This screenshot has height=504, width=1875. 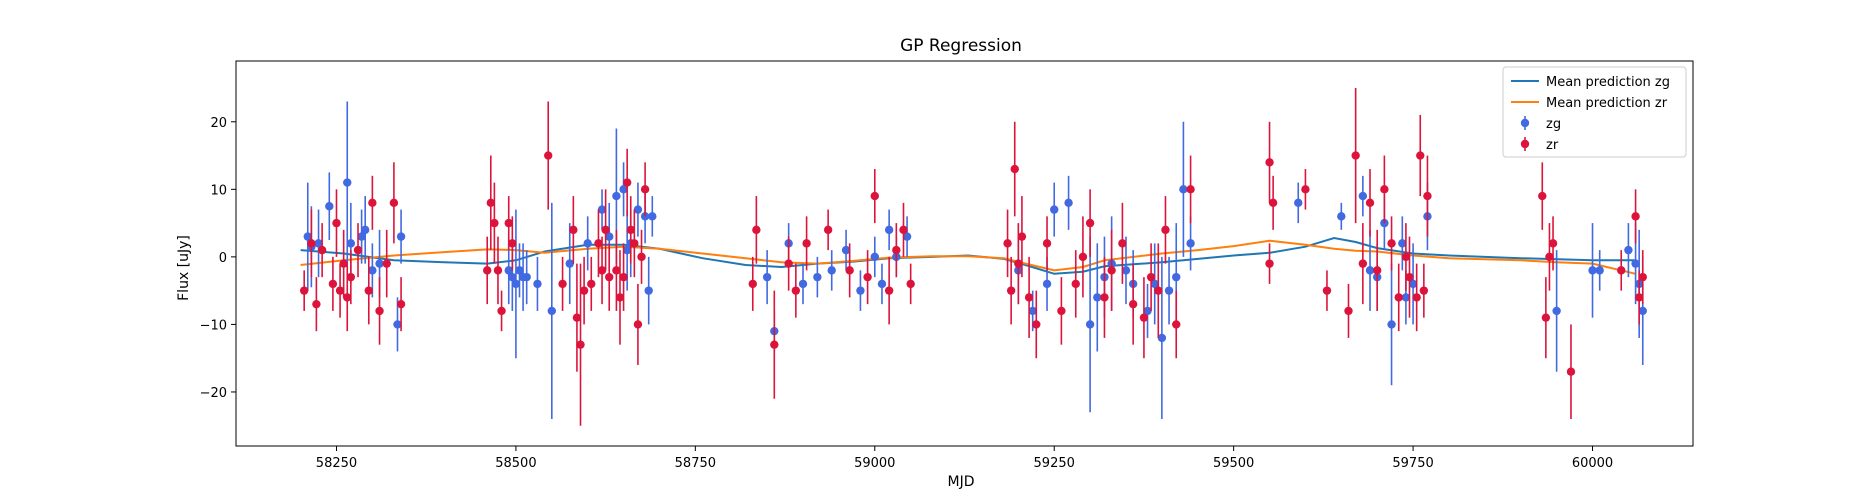 What do you see at coordinates (1525, 123) in the screenshot?
I see `legend-marker-swatch` at bounding box center [1525, 123].